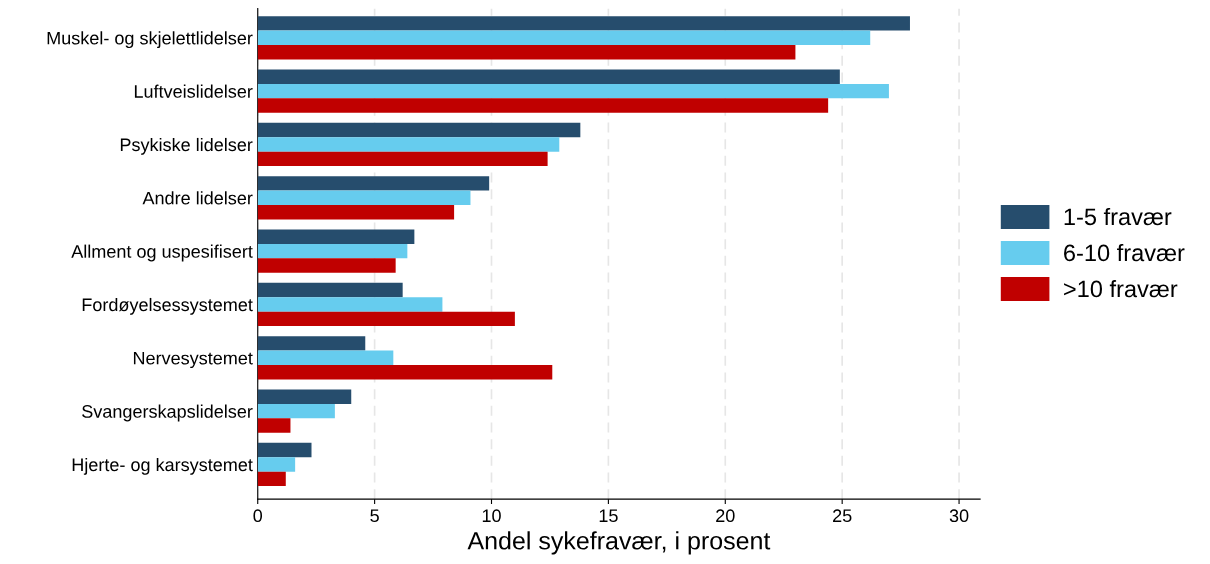  What do you see at coordinates (842, 516) in the screenshot?
I see `x-tick-label: 25` at bounding box center [842, 516].